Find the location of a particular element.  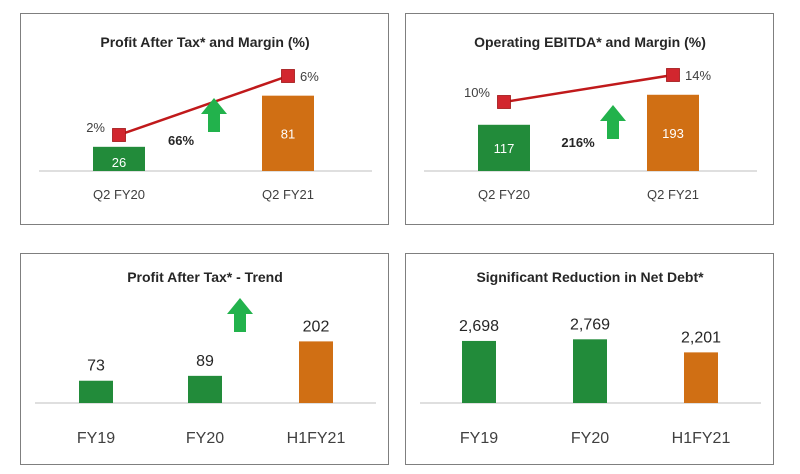

margin-label: 6% is located at coordinates (309, 76).